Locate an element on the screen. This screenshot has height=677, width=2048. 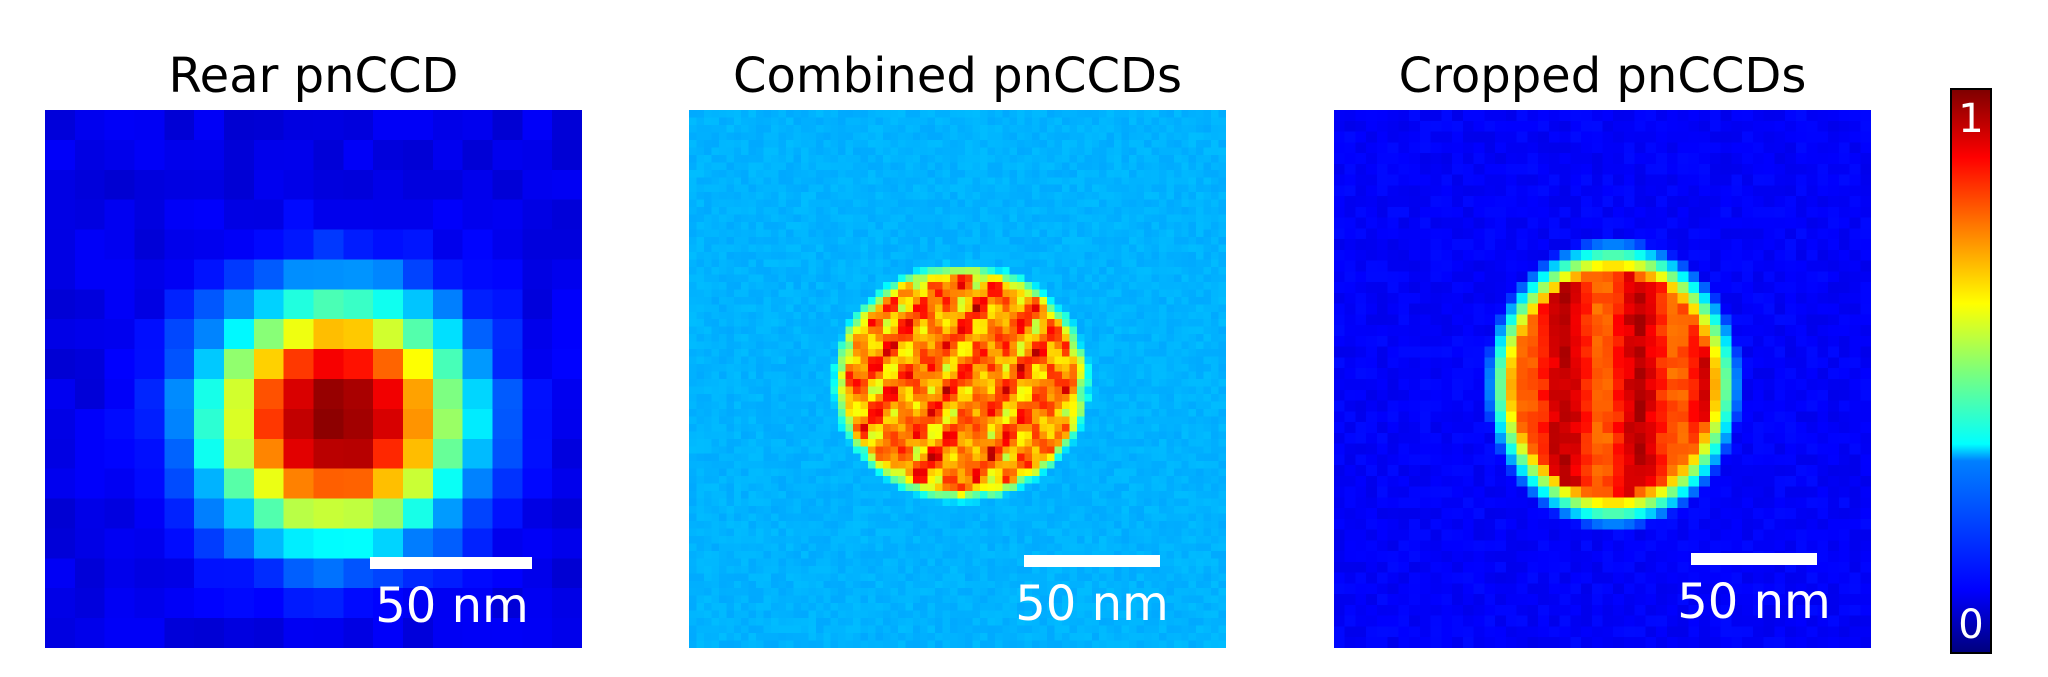
scale-label-rear: 50 nm is located at coordinates (452, 606).